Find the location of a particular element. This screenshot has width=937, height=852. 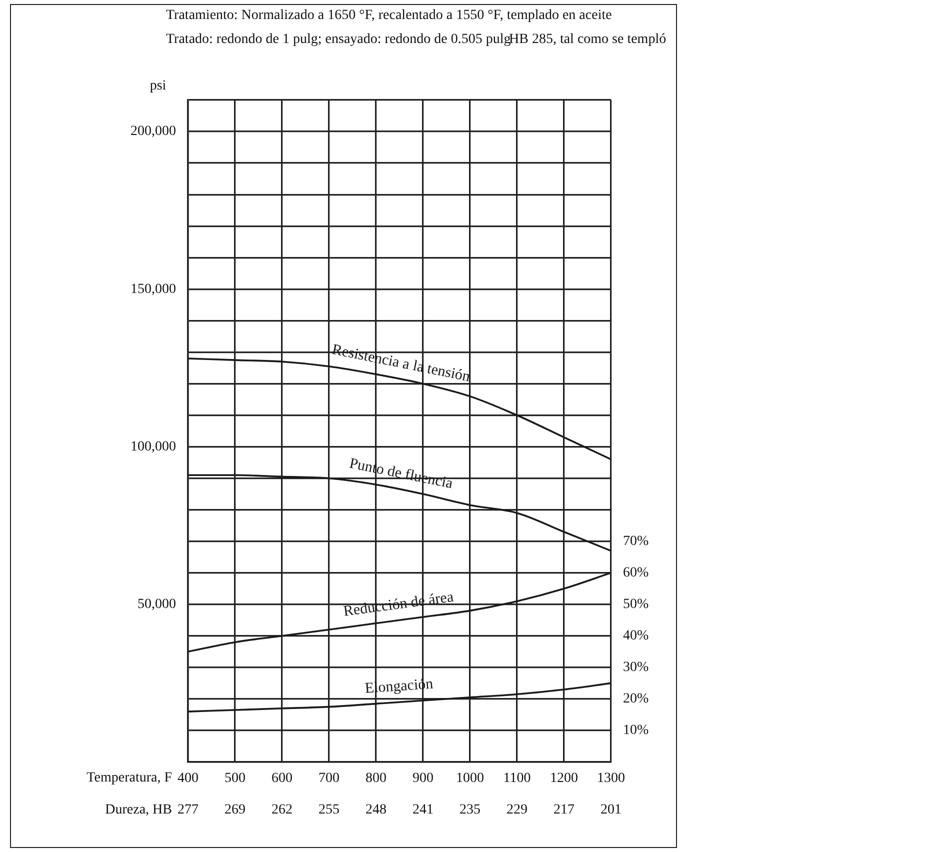

x-tick-label: 400 is located at coordinates (188, 778).